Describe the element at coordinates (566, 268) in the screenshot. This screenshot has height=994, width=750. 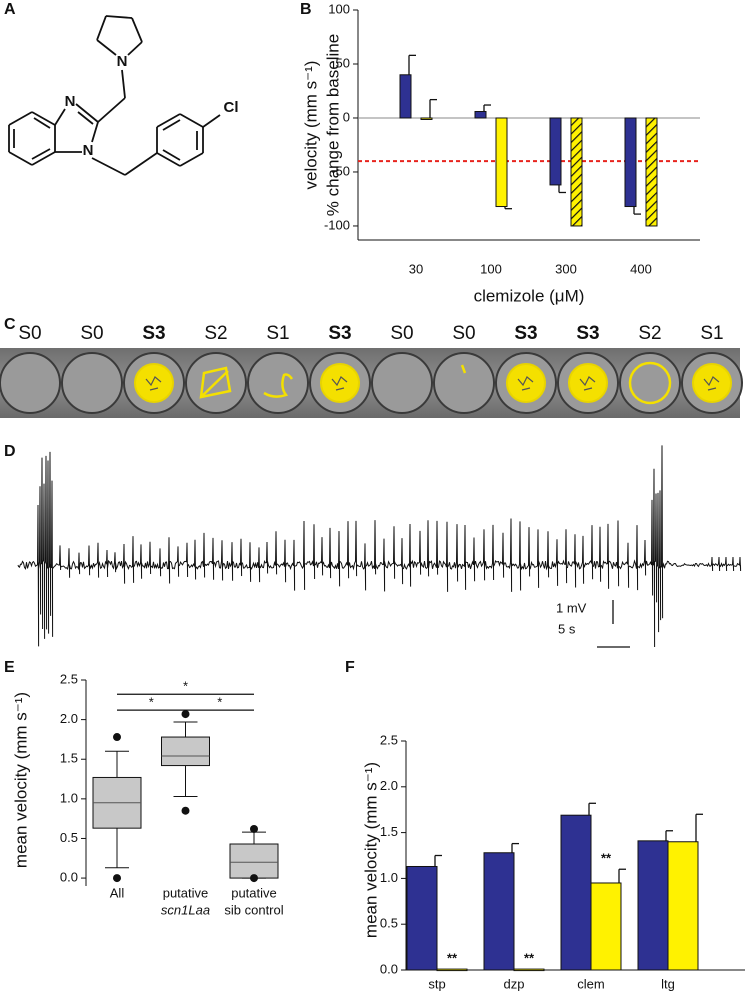
I see `x-tick-label: 300` at that location.